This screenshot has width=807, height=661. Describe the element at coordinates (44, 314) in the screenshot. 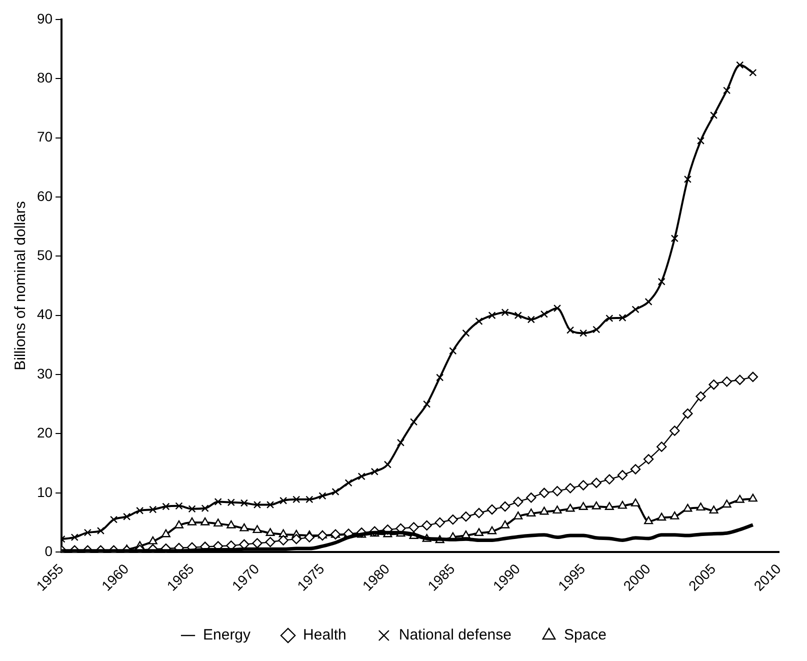

I see `y-tick-label: 40` at that location.